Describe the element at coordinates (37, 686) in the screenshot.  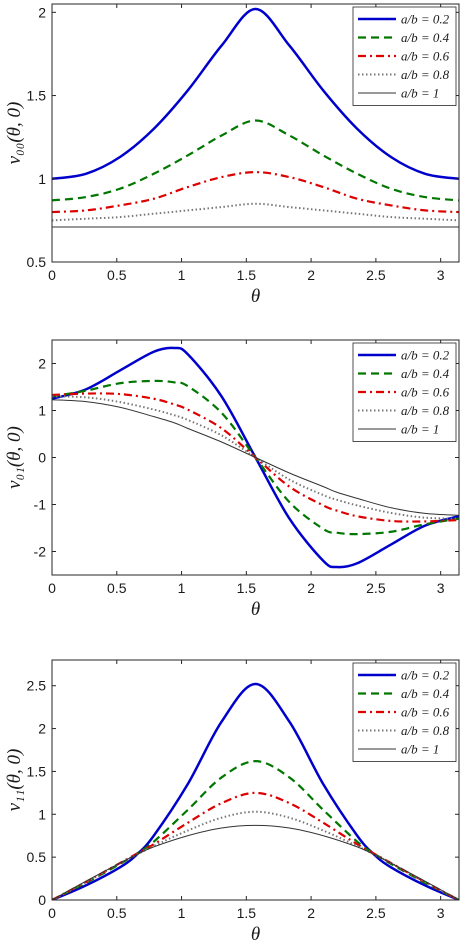
I see `y-tick-label: 2.5` at that location.